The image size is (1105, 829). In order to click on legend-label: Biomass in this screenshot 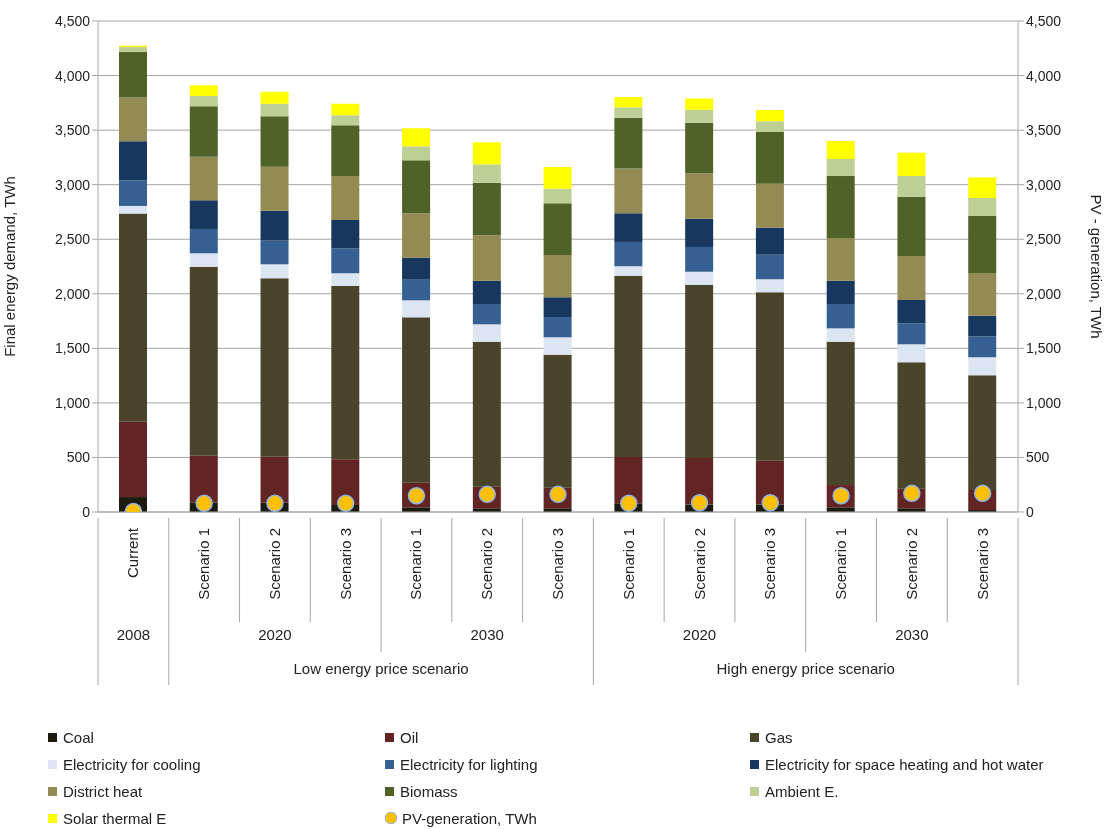, I will do `click(429, 791)`.